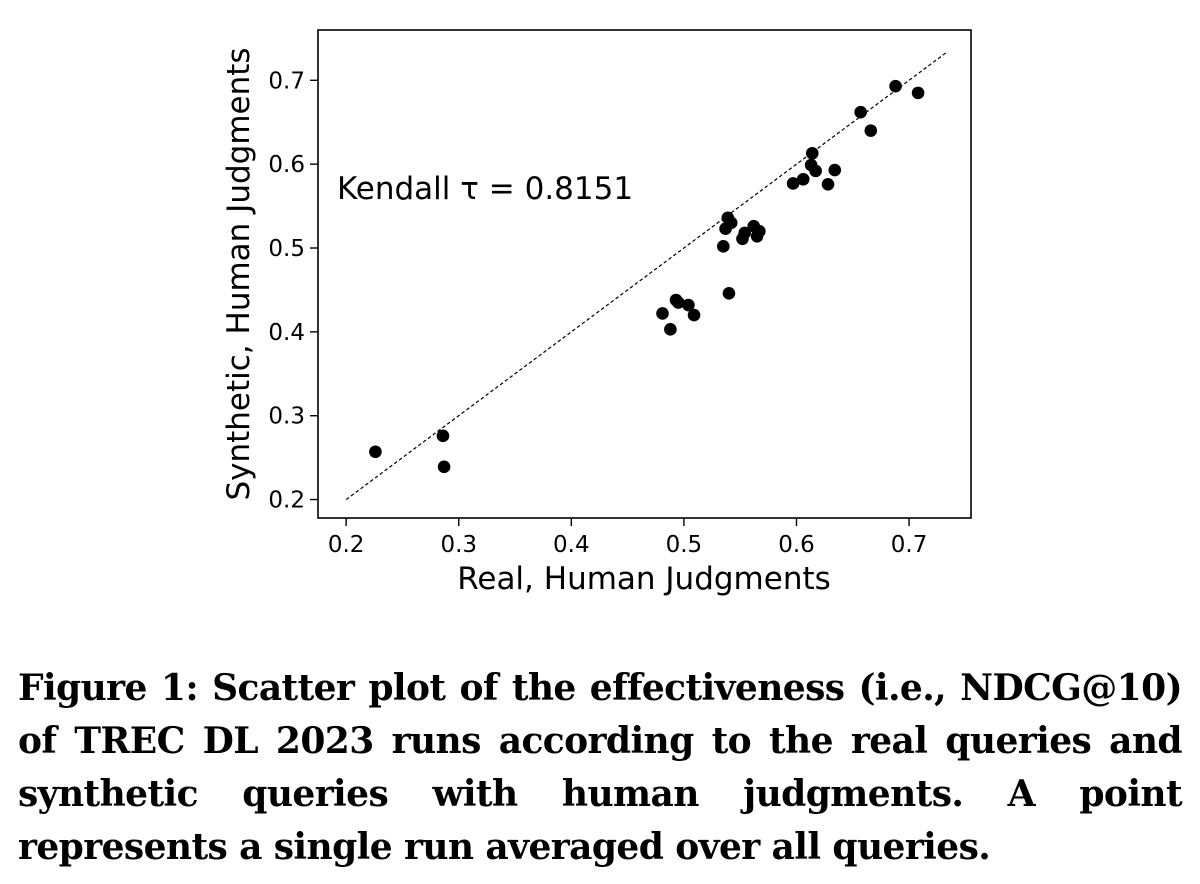 The height and width of the screenshot is (884, 1200). What do you see at coordinates (346, 545) in the screenshot?
I see `x-tick-label: 0.2` at bounding box center [346, 545].